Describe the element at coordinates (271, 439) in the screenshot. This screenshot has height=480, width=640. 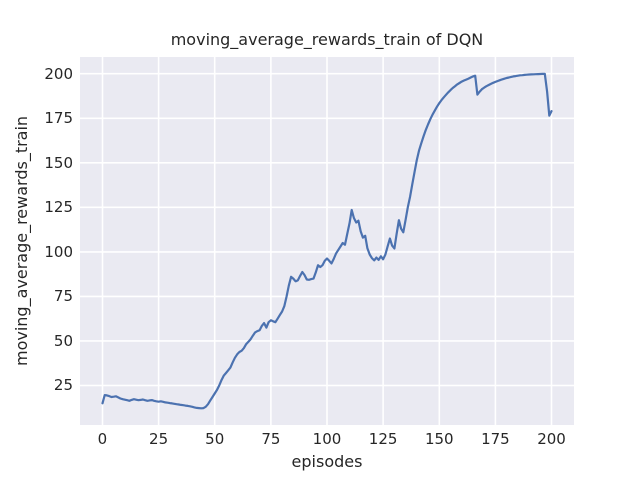
I see `x-tick-label: 75` at that location.